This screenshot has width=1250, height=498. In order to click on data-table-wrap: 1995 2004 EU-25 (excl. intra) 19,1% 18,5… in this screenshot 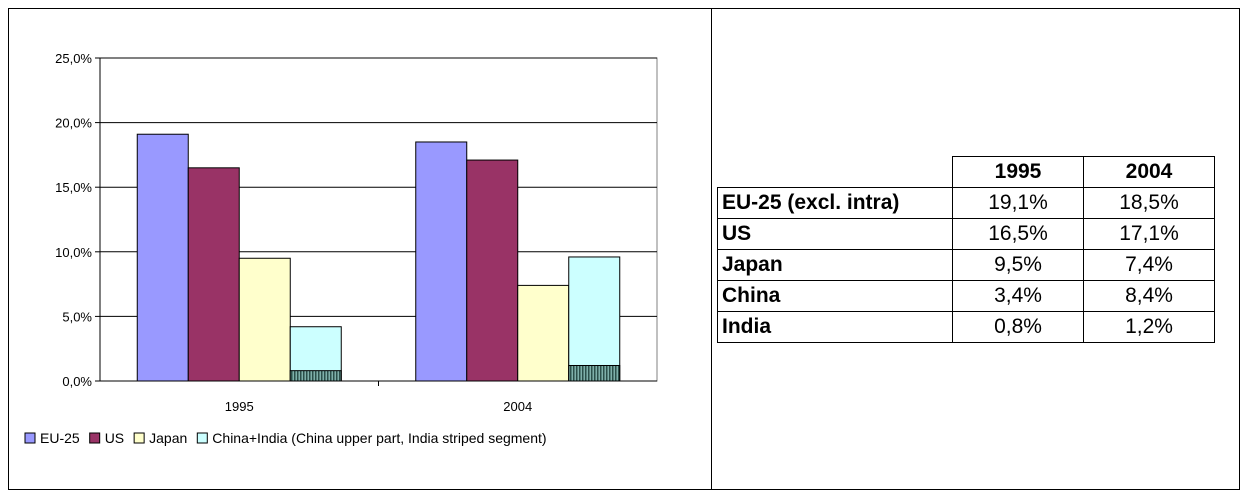, I will do `click(966, 249)`.